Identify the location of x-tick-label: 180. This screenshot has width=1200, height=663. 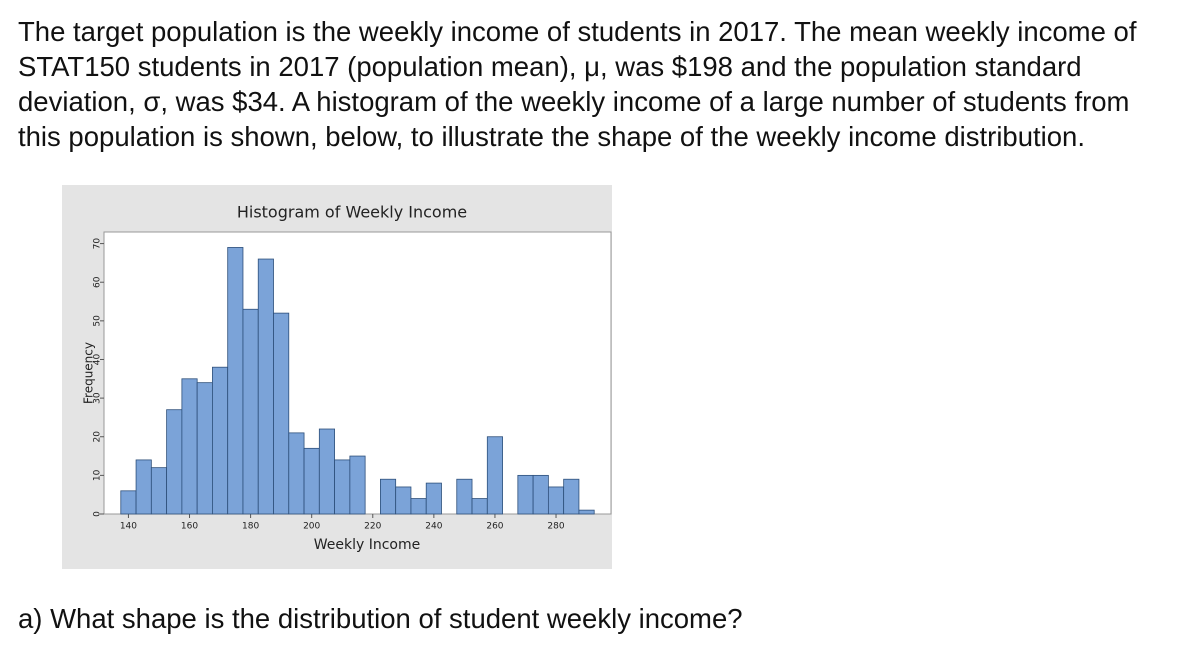
(250, 527).